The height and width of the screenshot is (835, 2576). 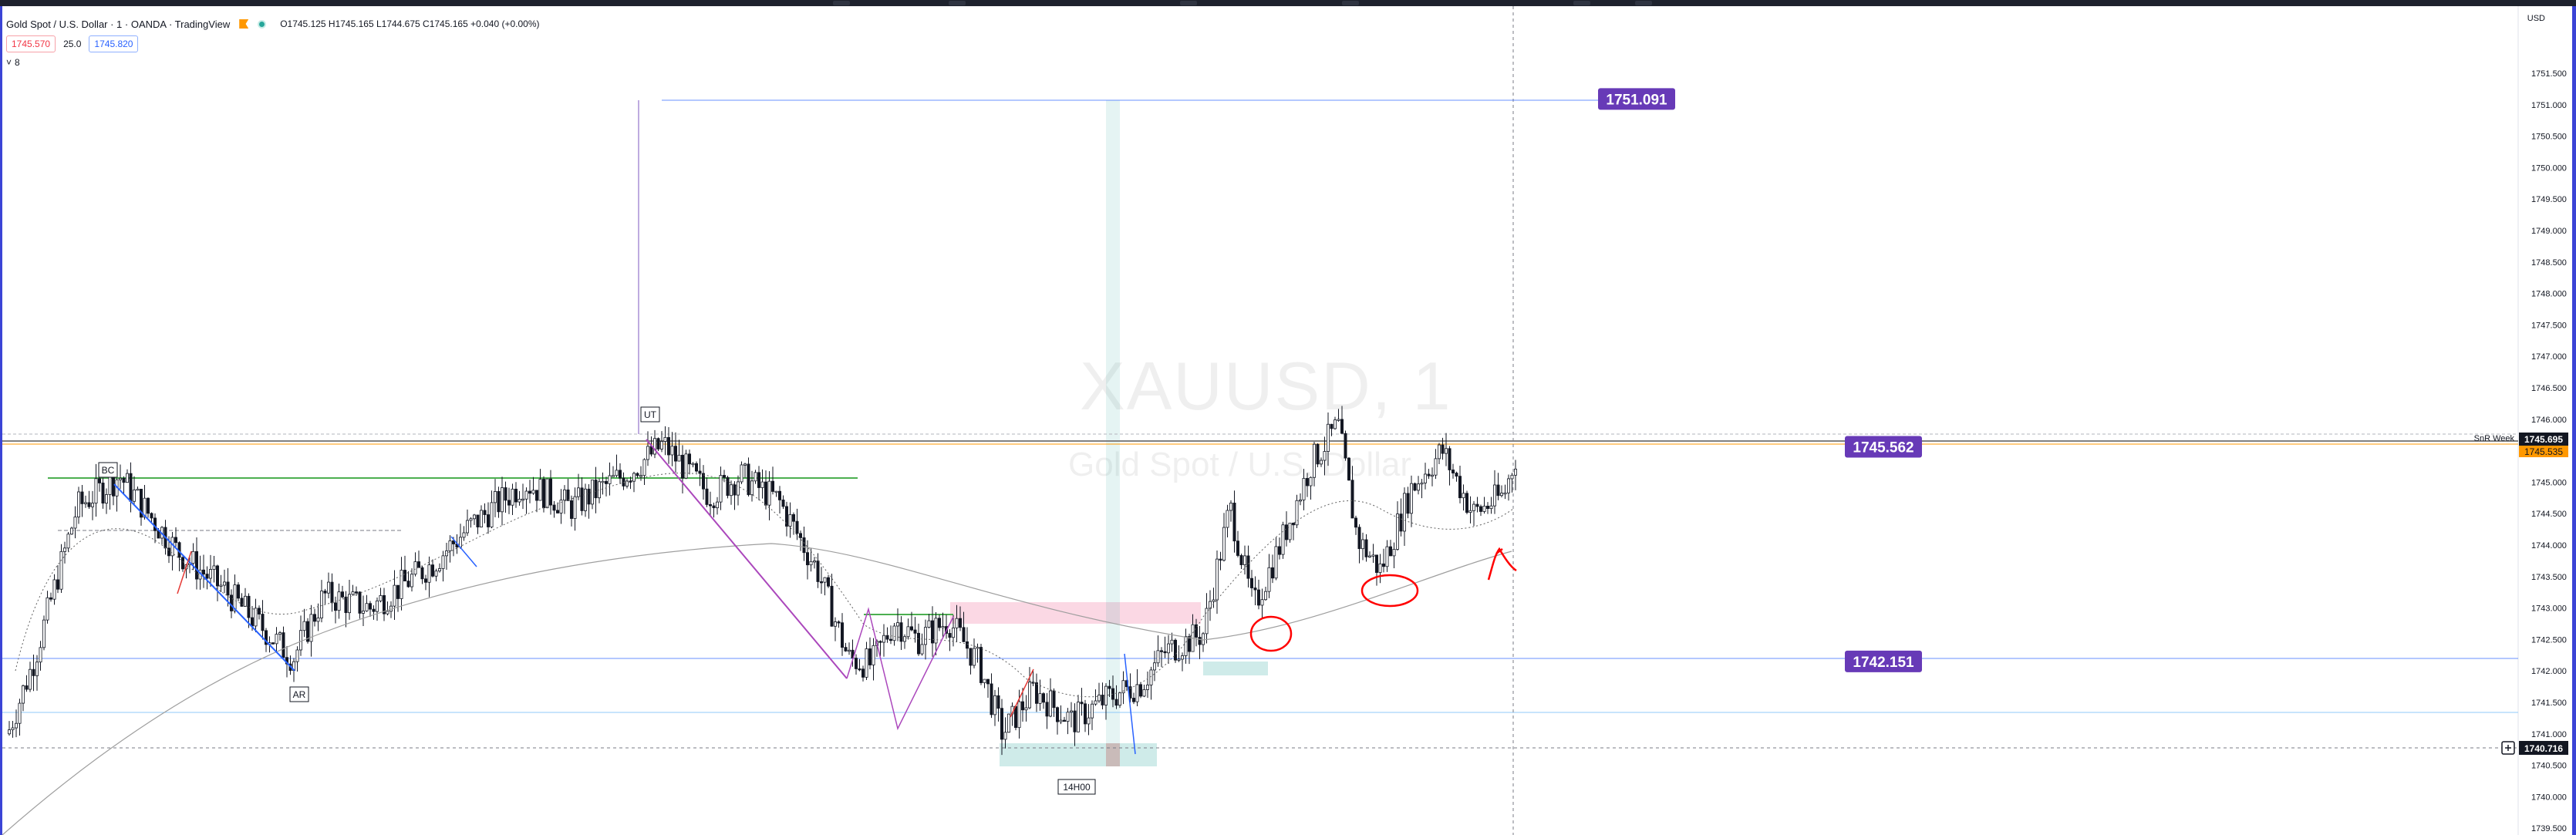 I want to click on swing-lines-blue, so click(x=793, y=645).